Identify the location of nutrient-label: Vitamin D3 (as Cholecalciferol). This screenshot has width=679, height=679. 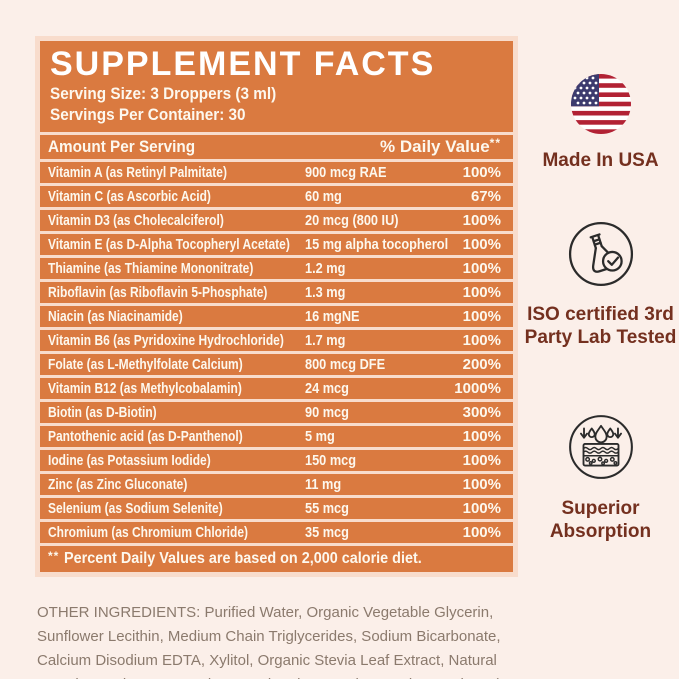
(136, 220).